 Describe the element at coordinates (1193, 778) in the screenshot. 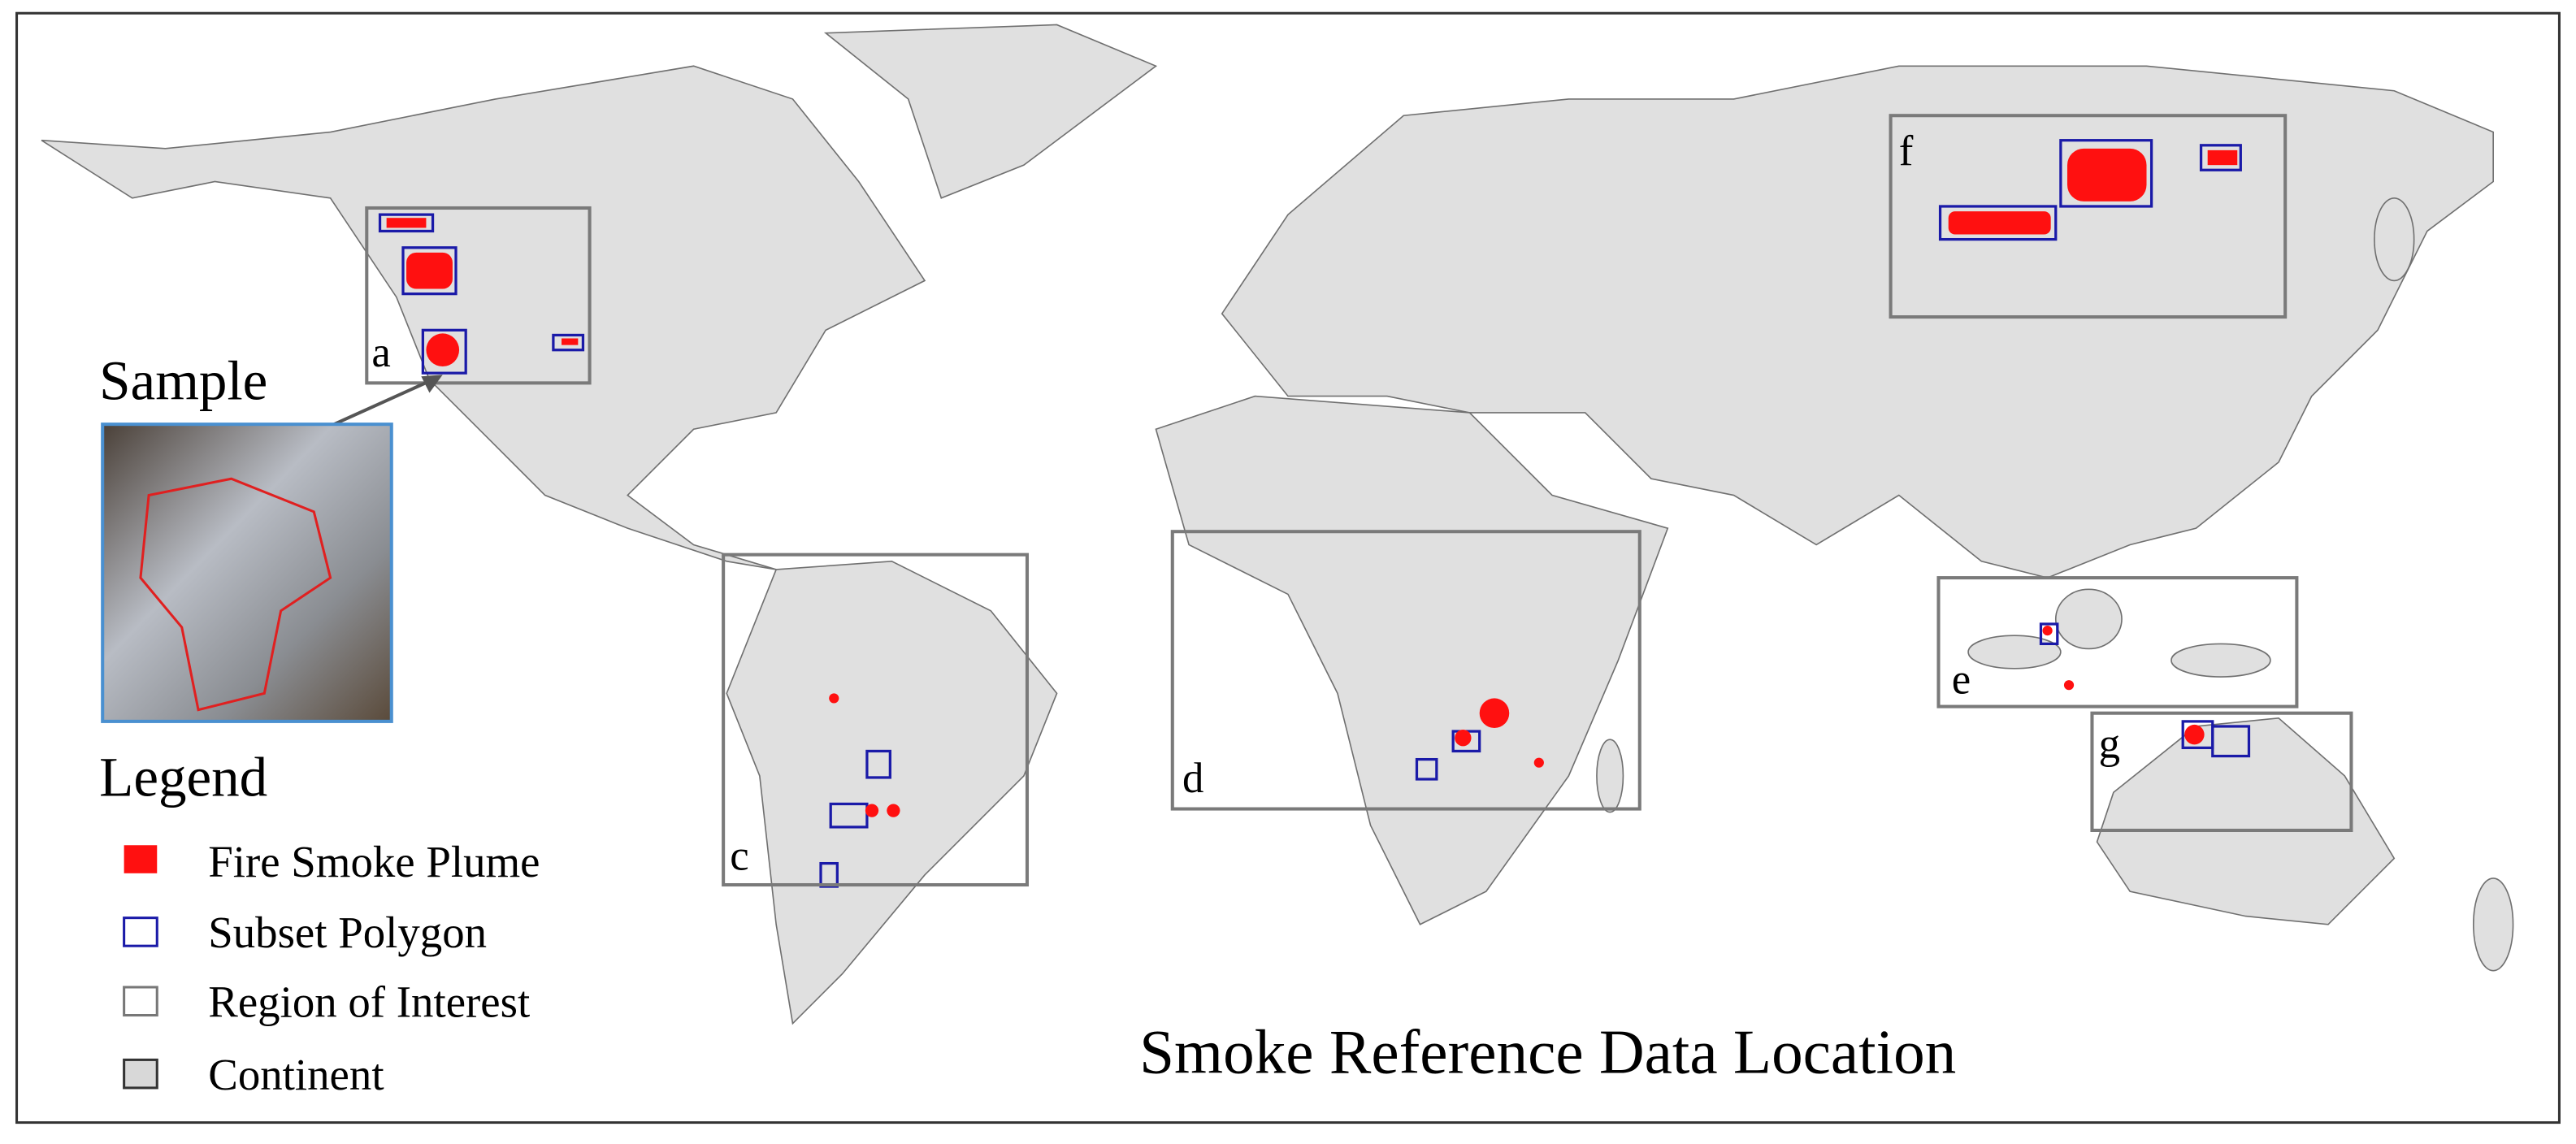

I see `region-label: d` at that location.